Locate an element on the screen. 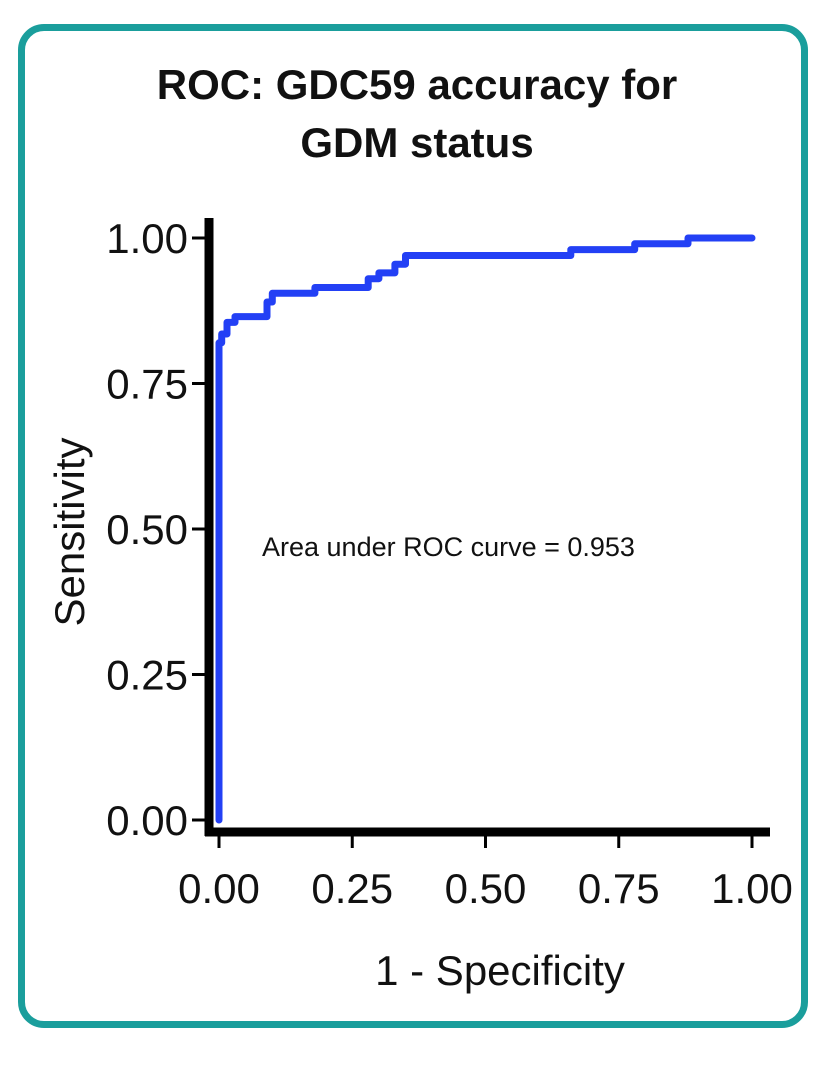  x-tick-label: 0.00 is located at coordinates (219, 888).